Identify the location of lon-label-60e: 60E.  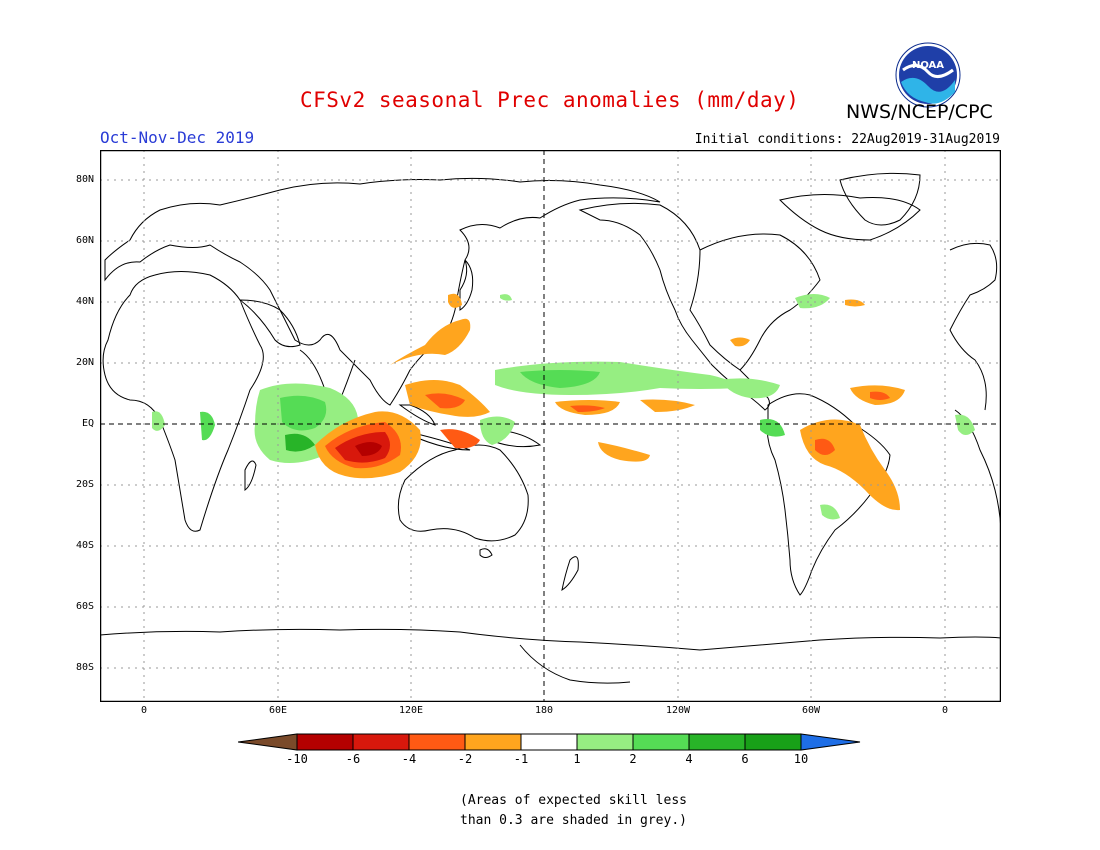
(278, 710).